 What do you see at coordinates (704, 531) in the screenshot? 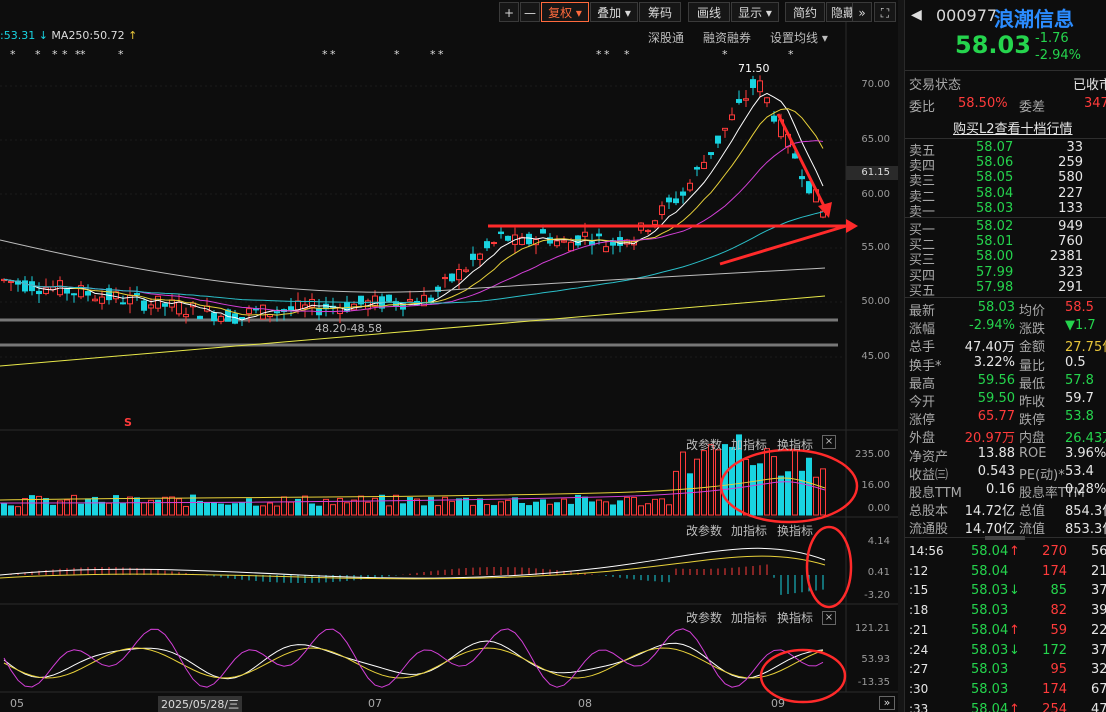
I see `macd-params-button: 改参数` at bounding box center [704, 531].